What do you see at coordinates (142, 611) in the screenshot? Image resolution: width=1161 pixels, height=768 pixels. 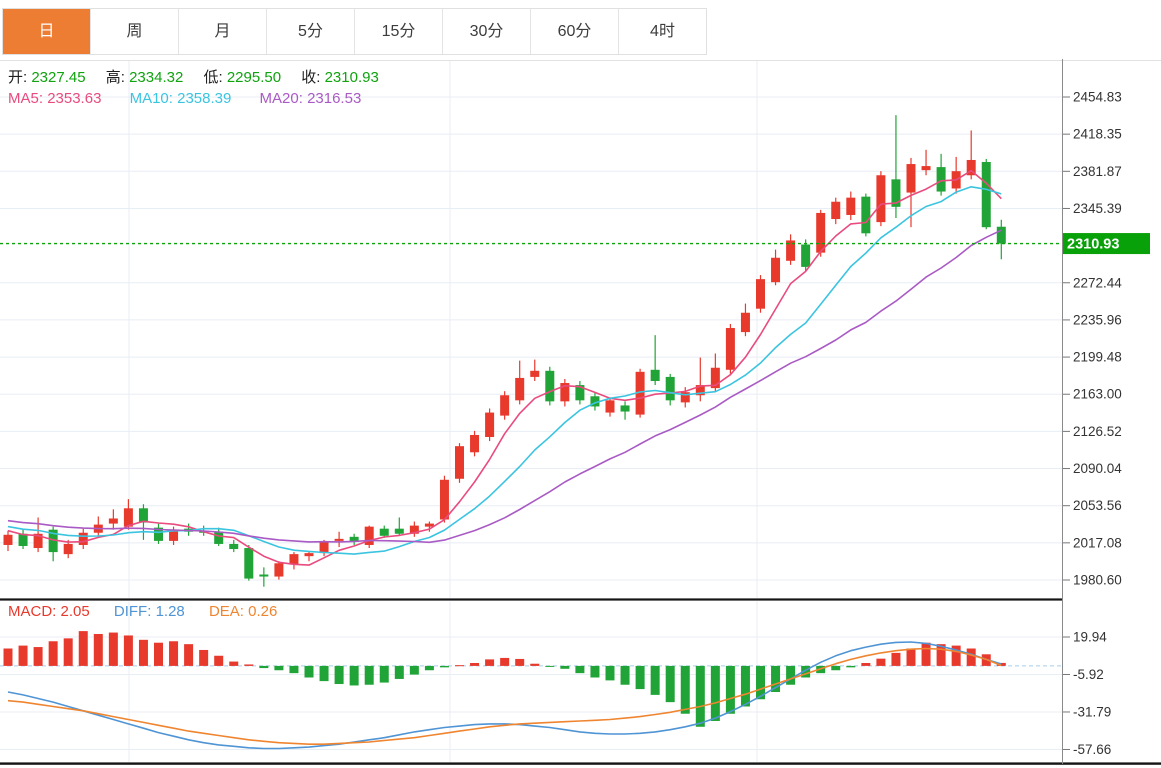 I see `macd-indicator-row: MACD: 2.05 DIFF: 1.28 DEA: 0.26` at bounding box center [142, 611].